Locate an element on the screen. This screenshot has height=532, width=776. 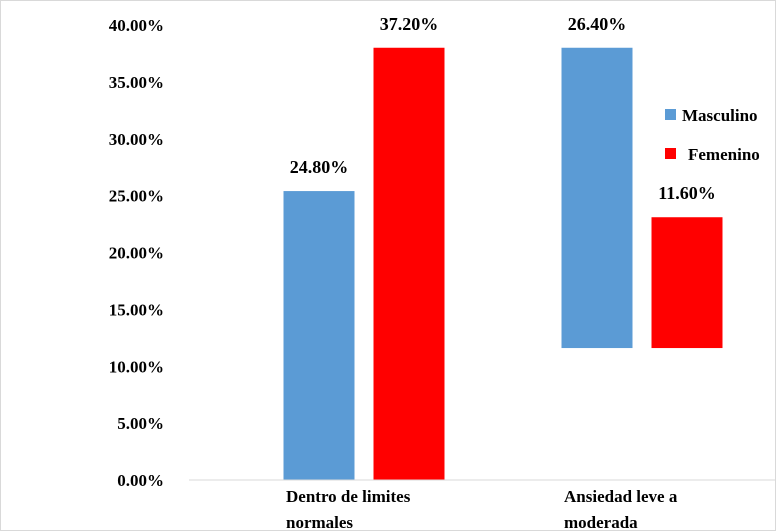
data-label: 11.60% is located at coordinates (687, 193).